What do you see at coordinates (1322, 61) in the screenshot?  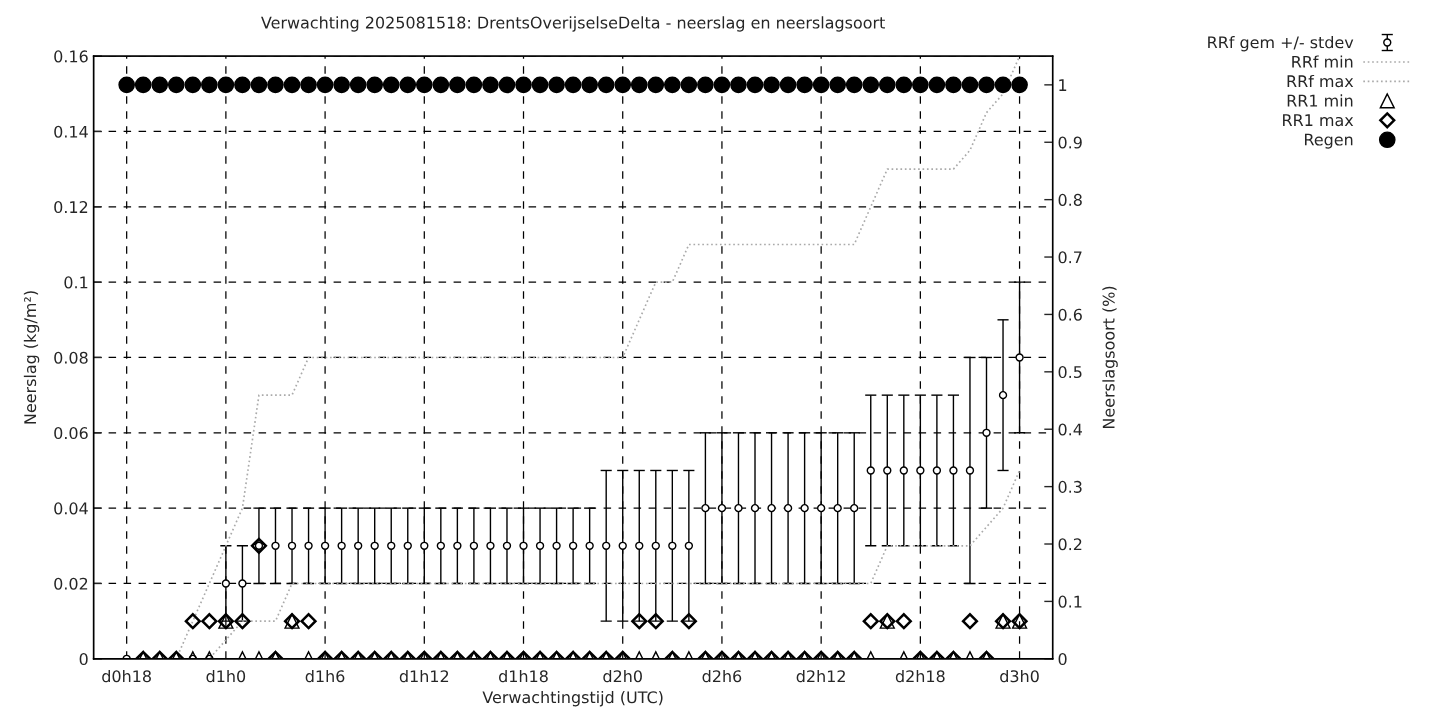 I see `legend-label: RRf min` at bounding box center [1322, 61].